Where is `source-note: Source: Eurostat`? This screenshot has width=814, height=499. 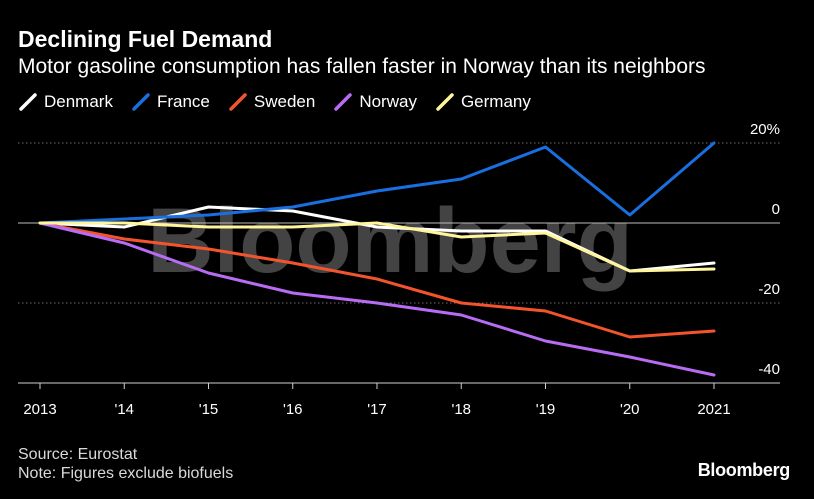
source-note: Source: Eurostat is located at coordinates (78, 454).